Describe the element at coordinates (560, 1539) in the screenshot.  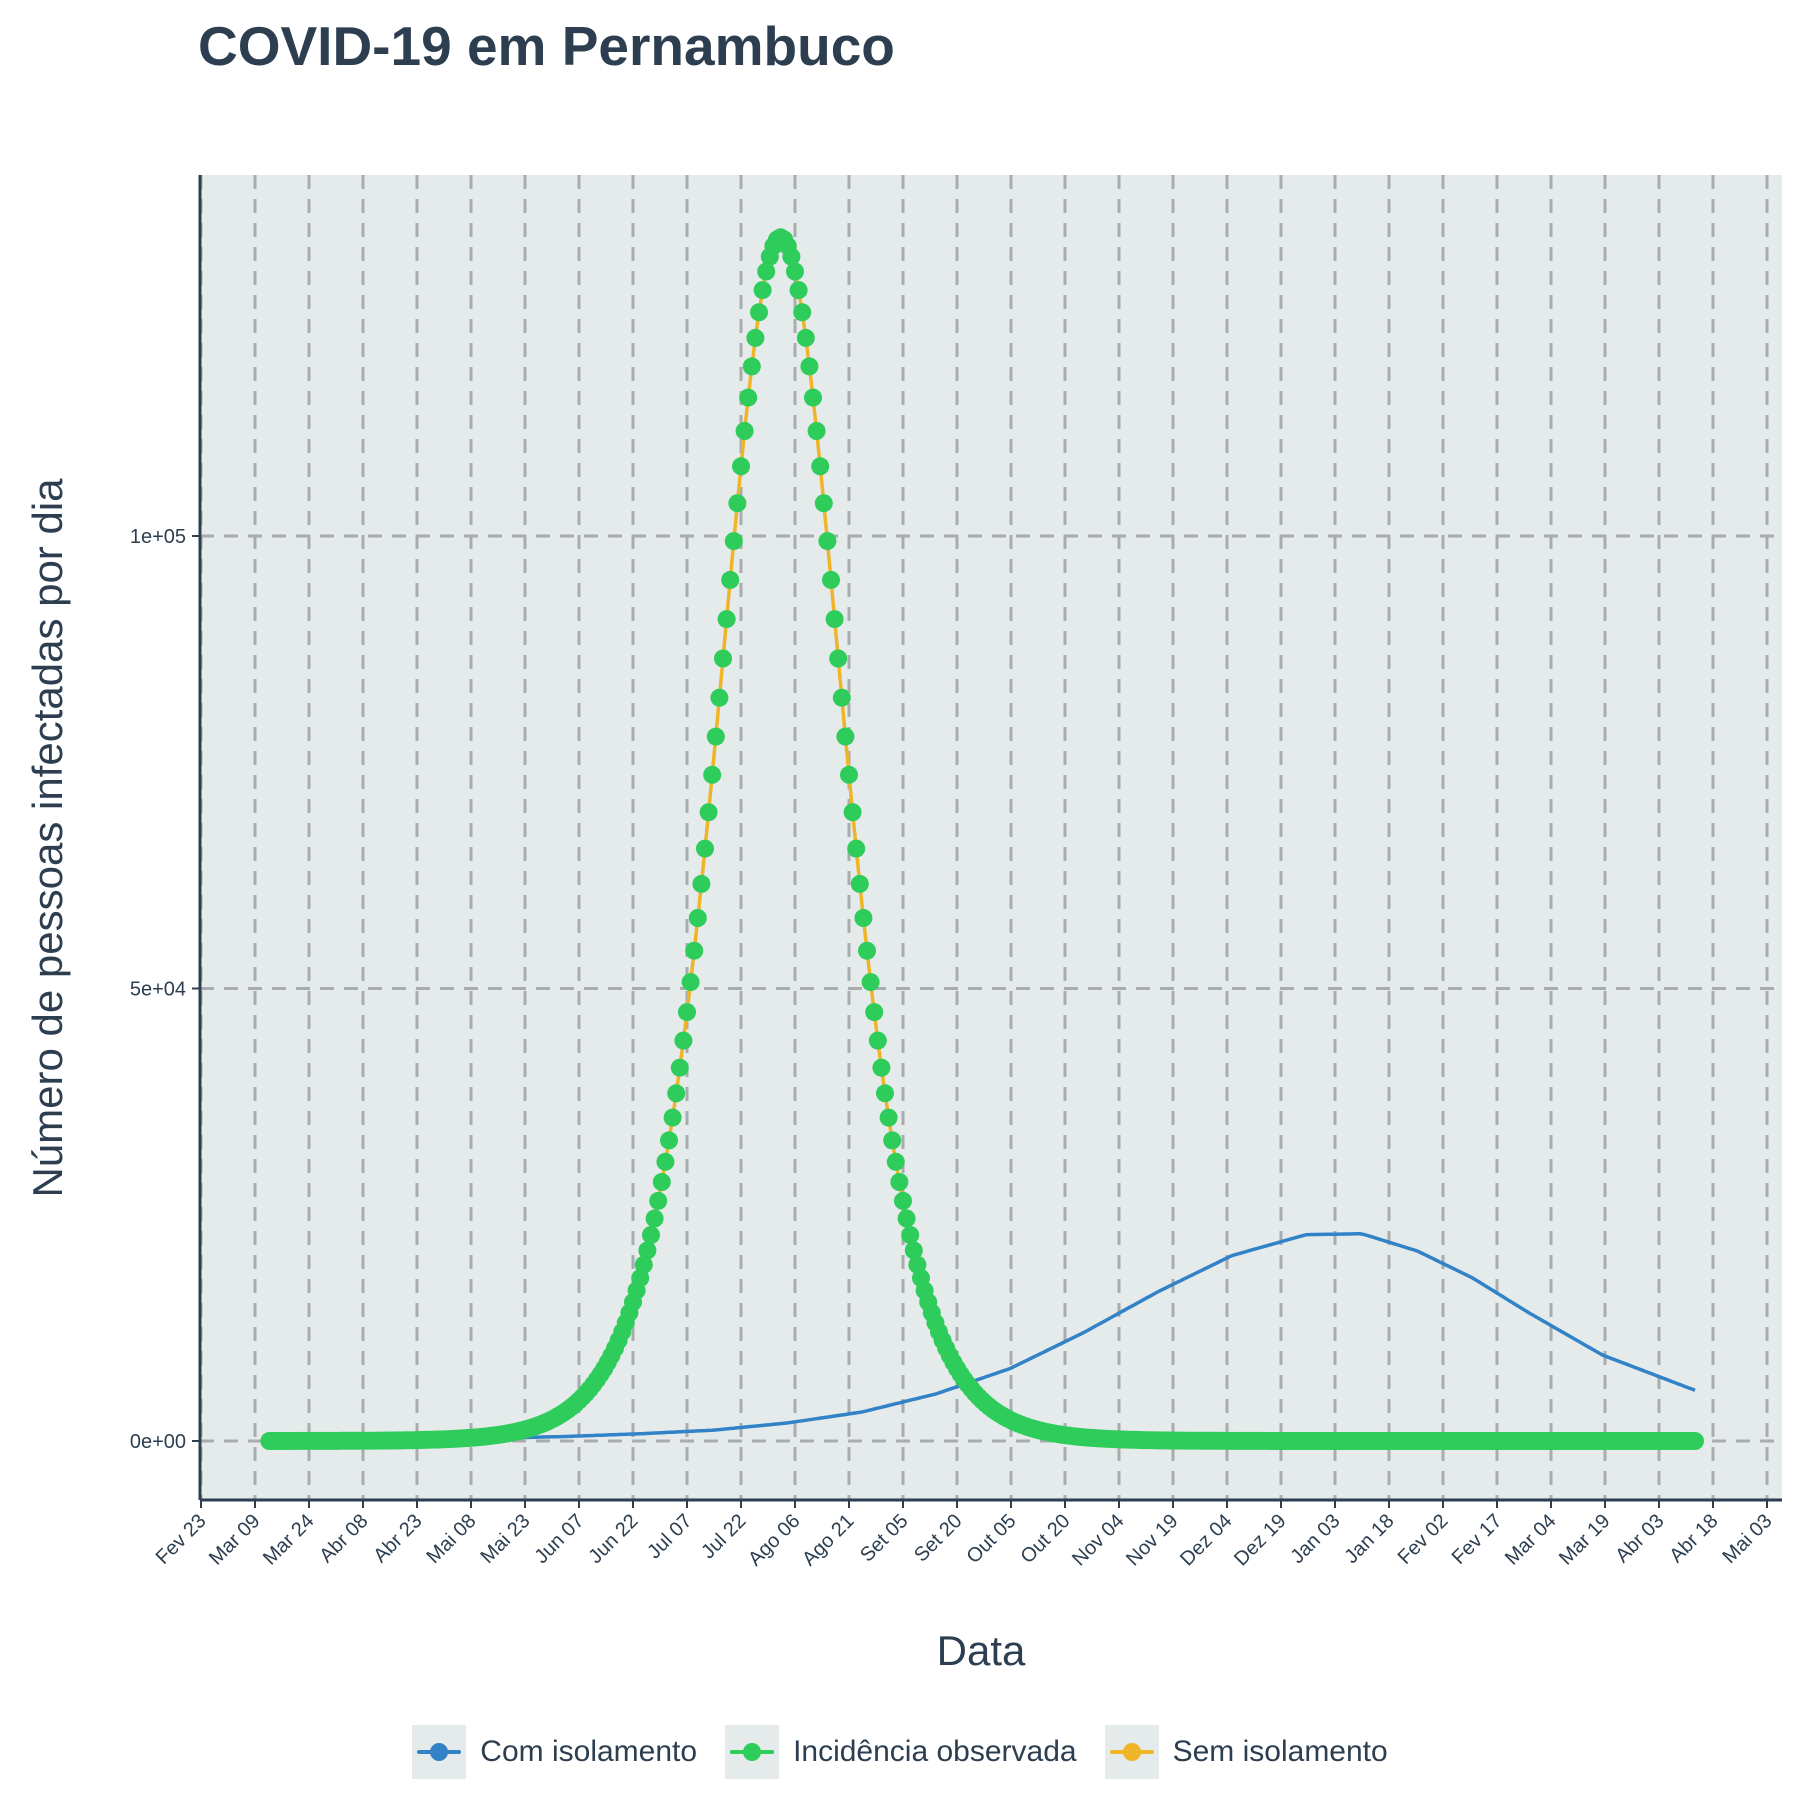
I see `x-tick-label: Jun 07` at that location.